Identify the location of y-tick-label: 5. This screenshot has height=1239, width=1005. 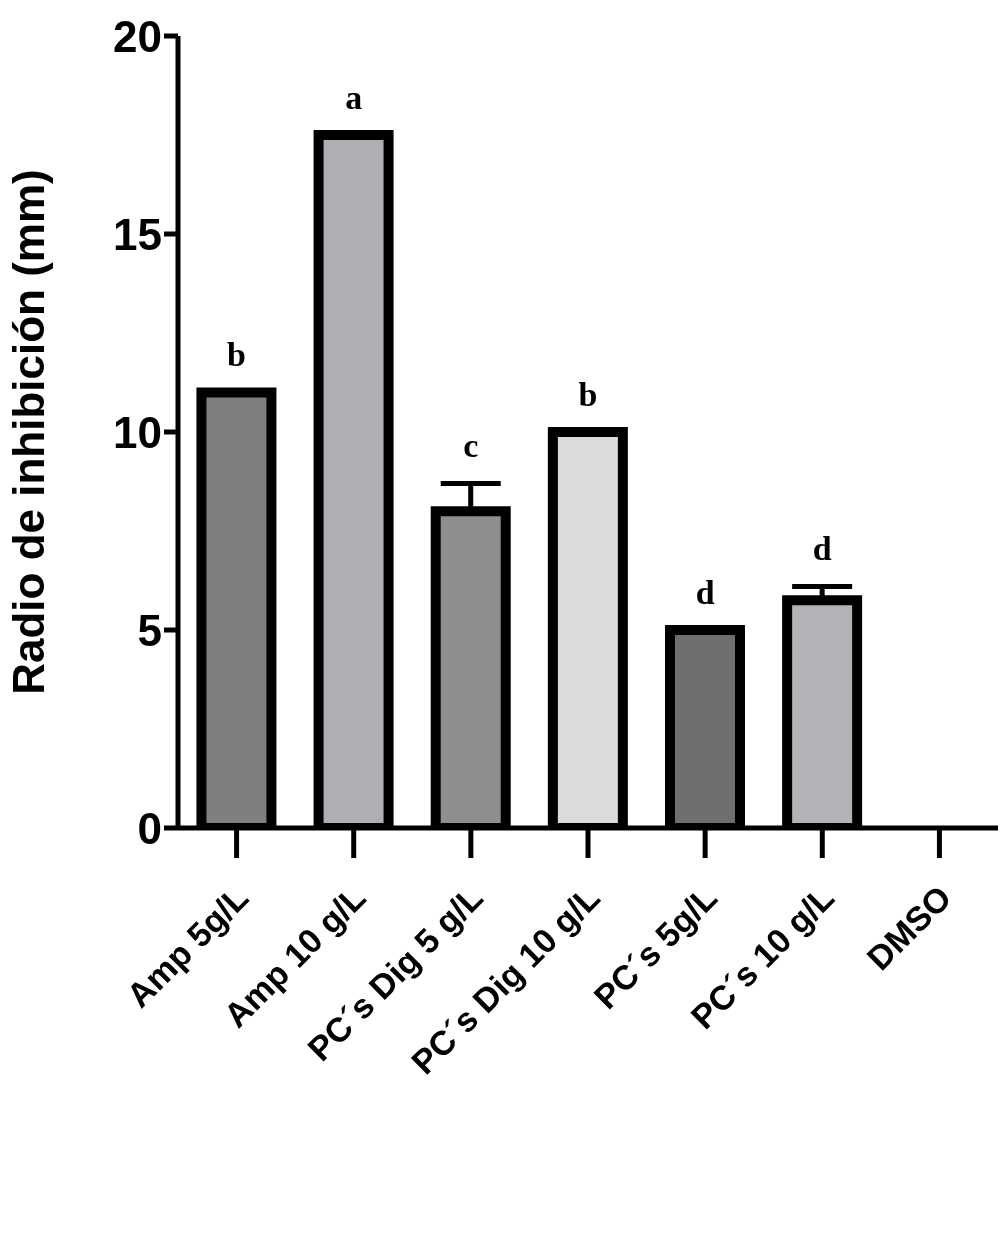
(149, 630).